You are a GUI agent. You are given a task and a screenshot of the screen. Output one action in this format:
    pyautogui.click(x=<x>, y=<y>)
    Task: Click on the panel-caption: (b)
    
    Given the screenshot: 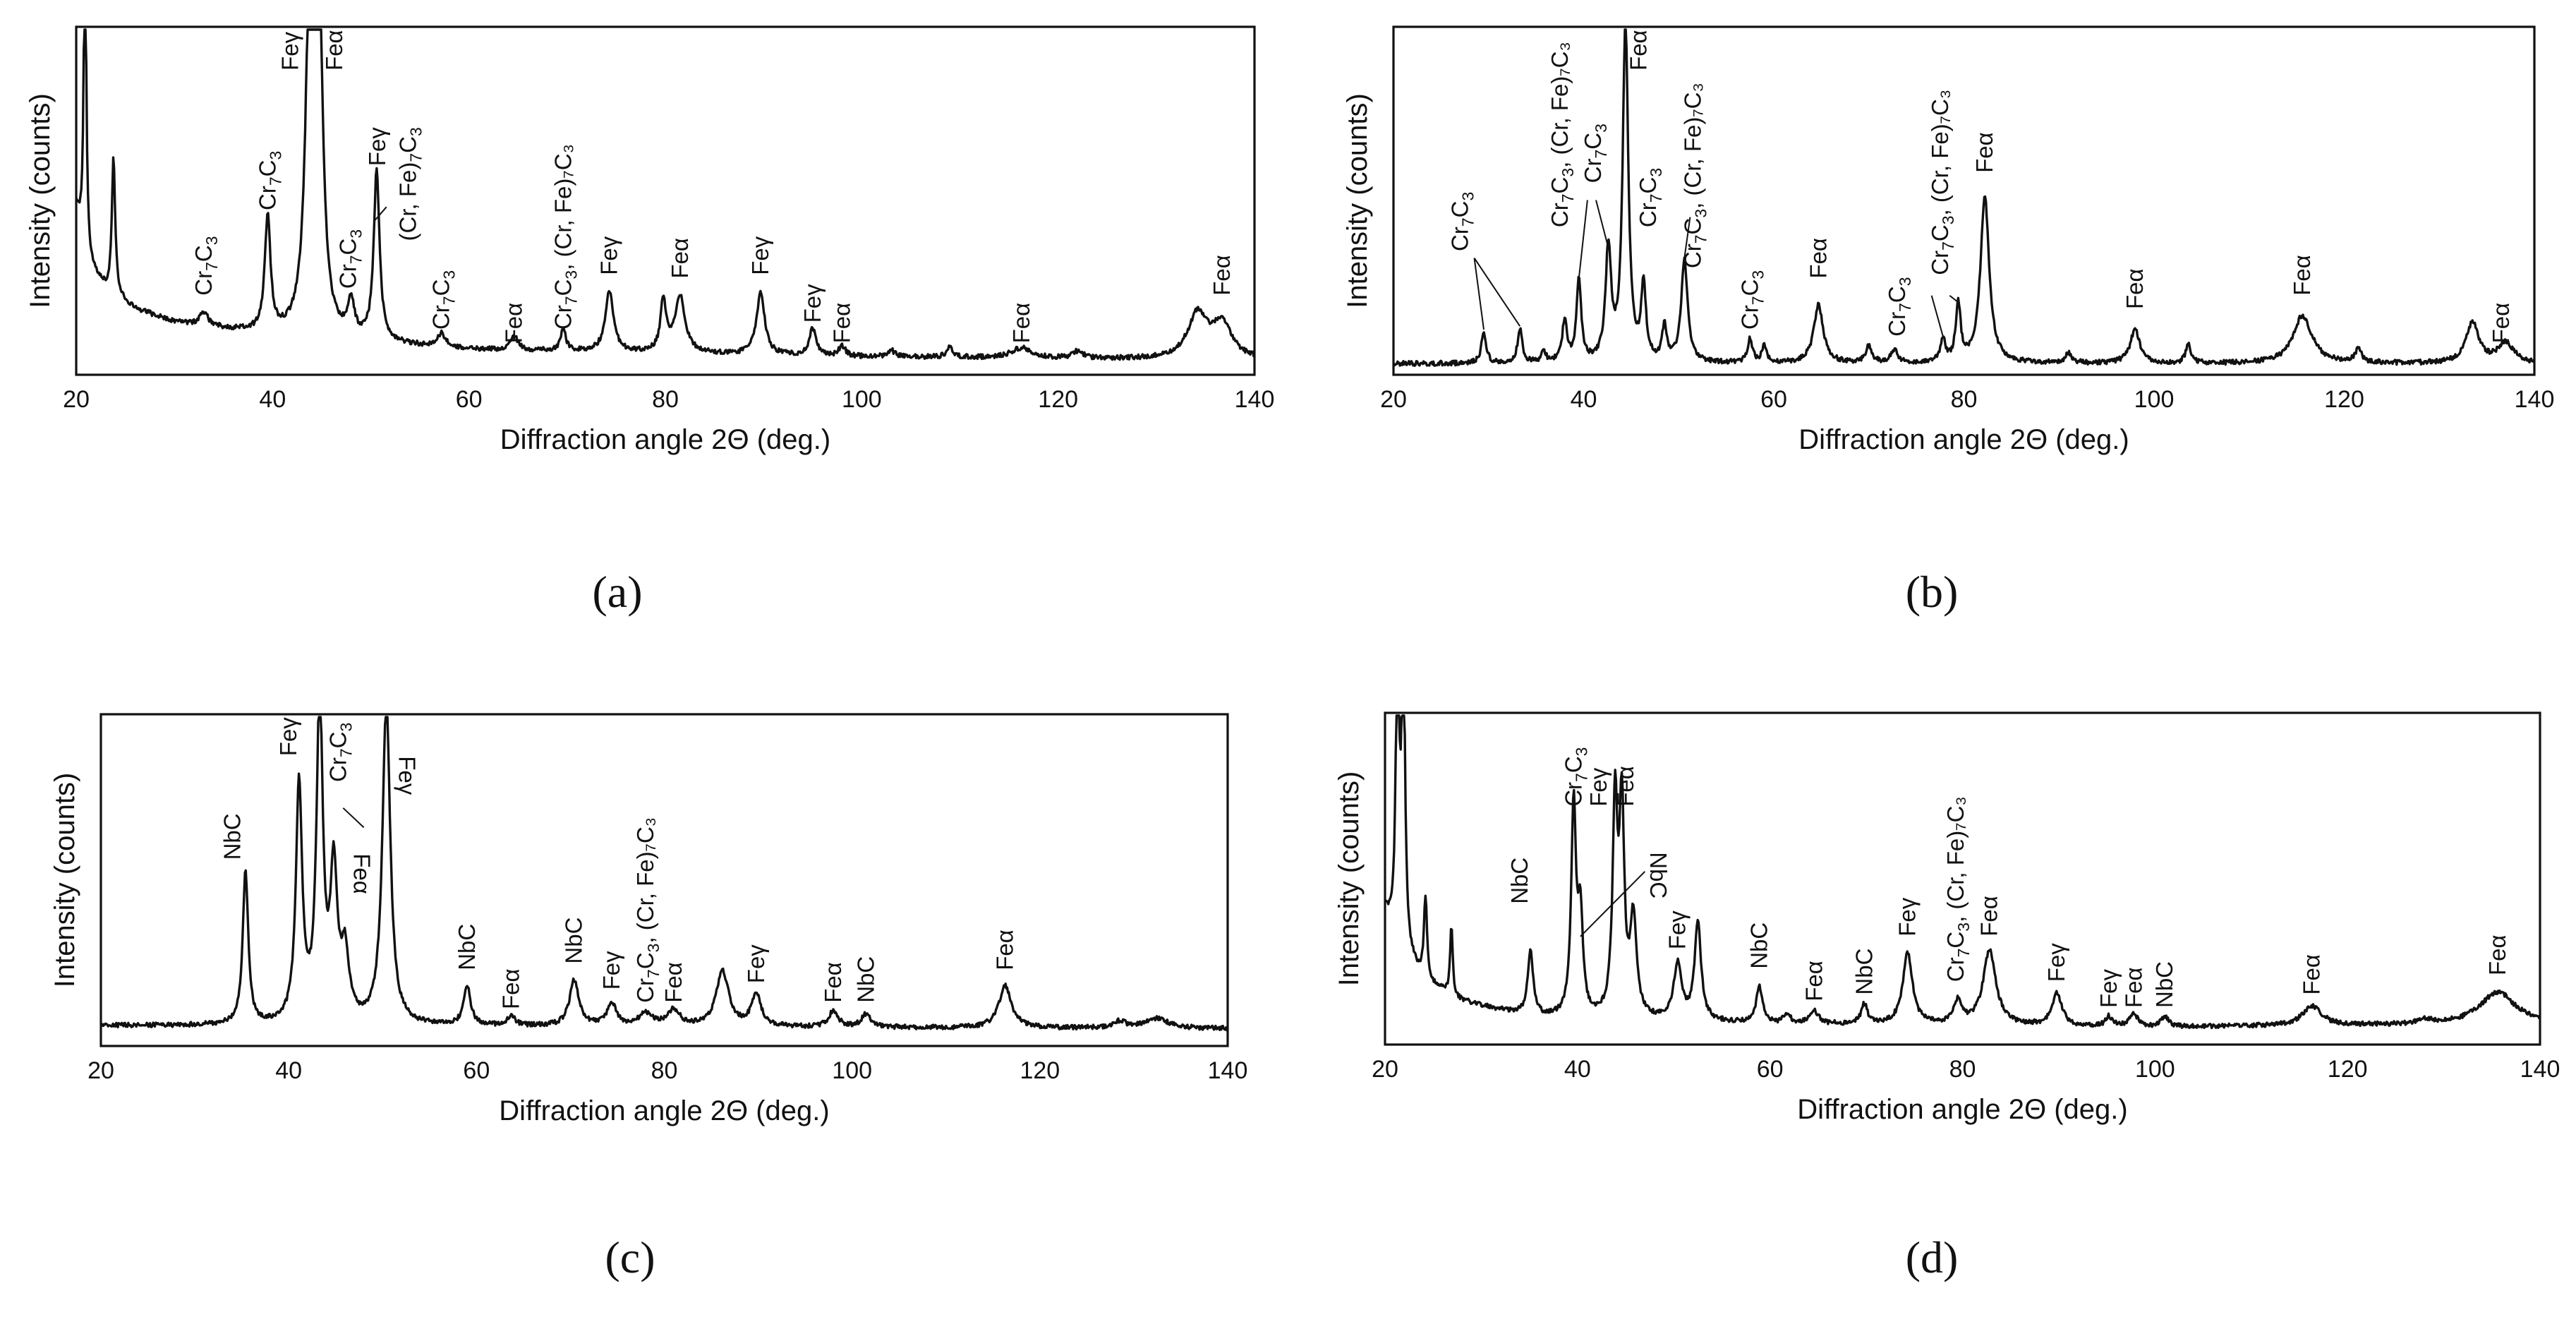 What is the action you would take?
    pyautogui.click(x=1933, y=592)
    